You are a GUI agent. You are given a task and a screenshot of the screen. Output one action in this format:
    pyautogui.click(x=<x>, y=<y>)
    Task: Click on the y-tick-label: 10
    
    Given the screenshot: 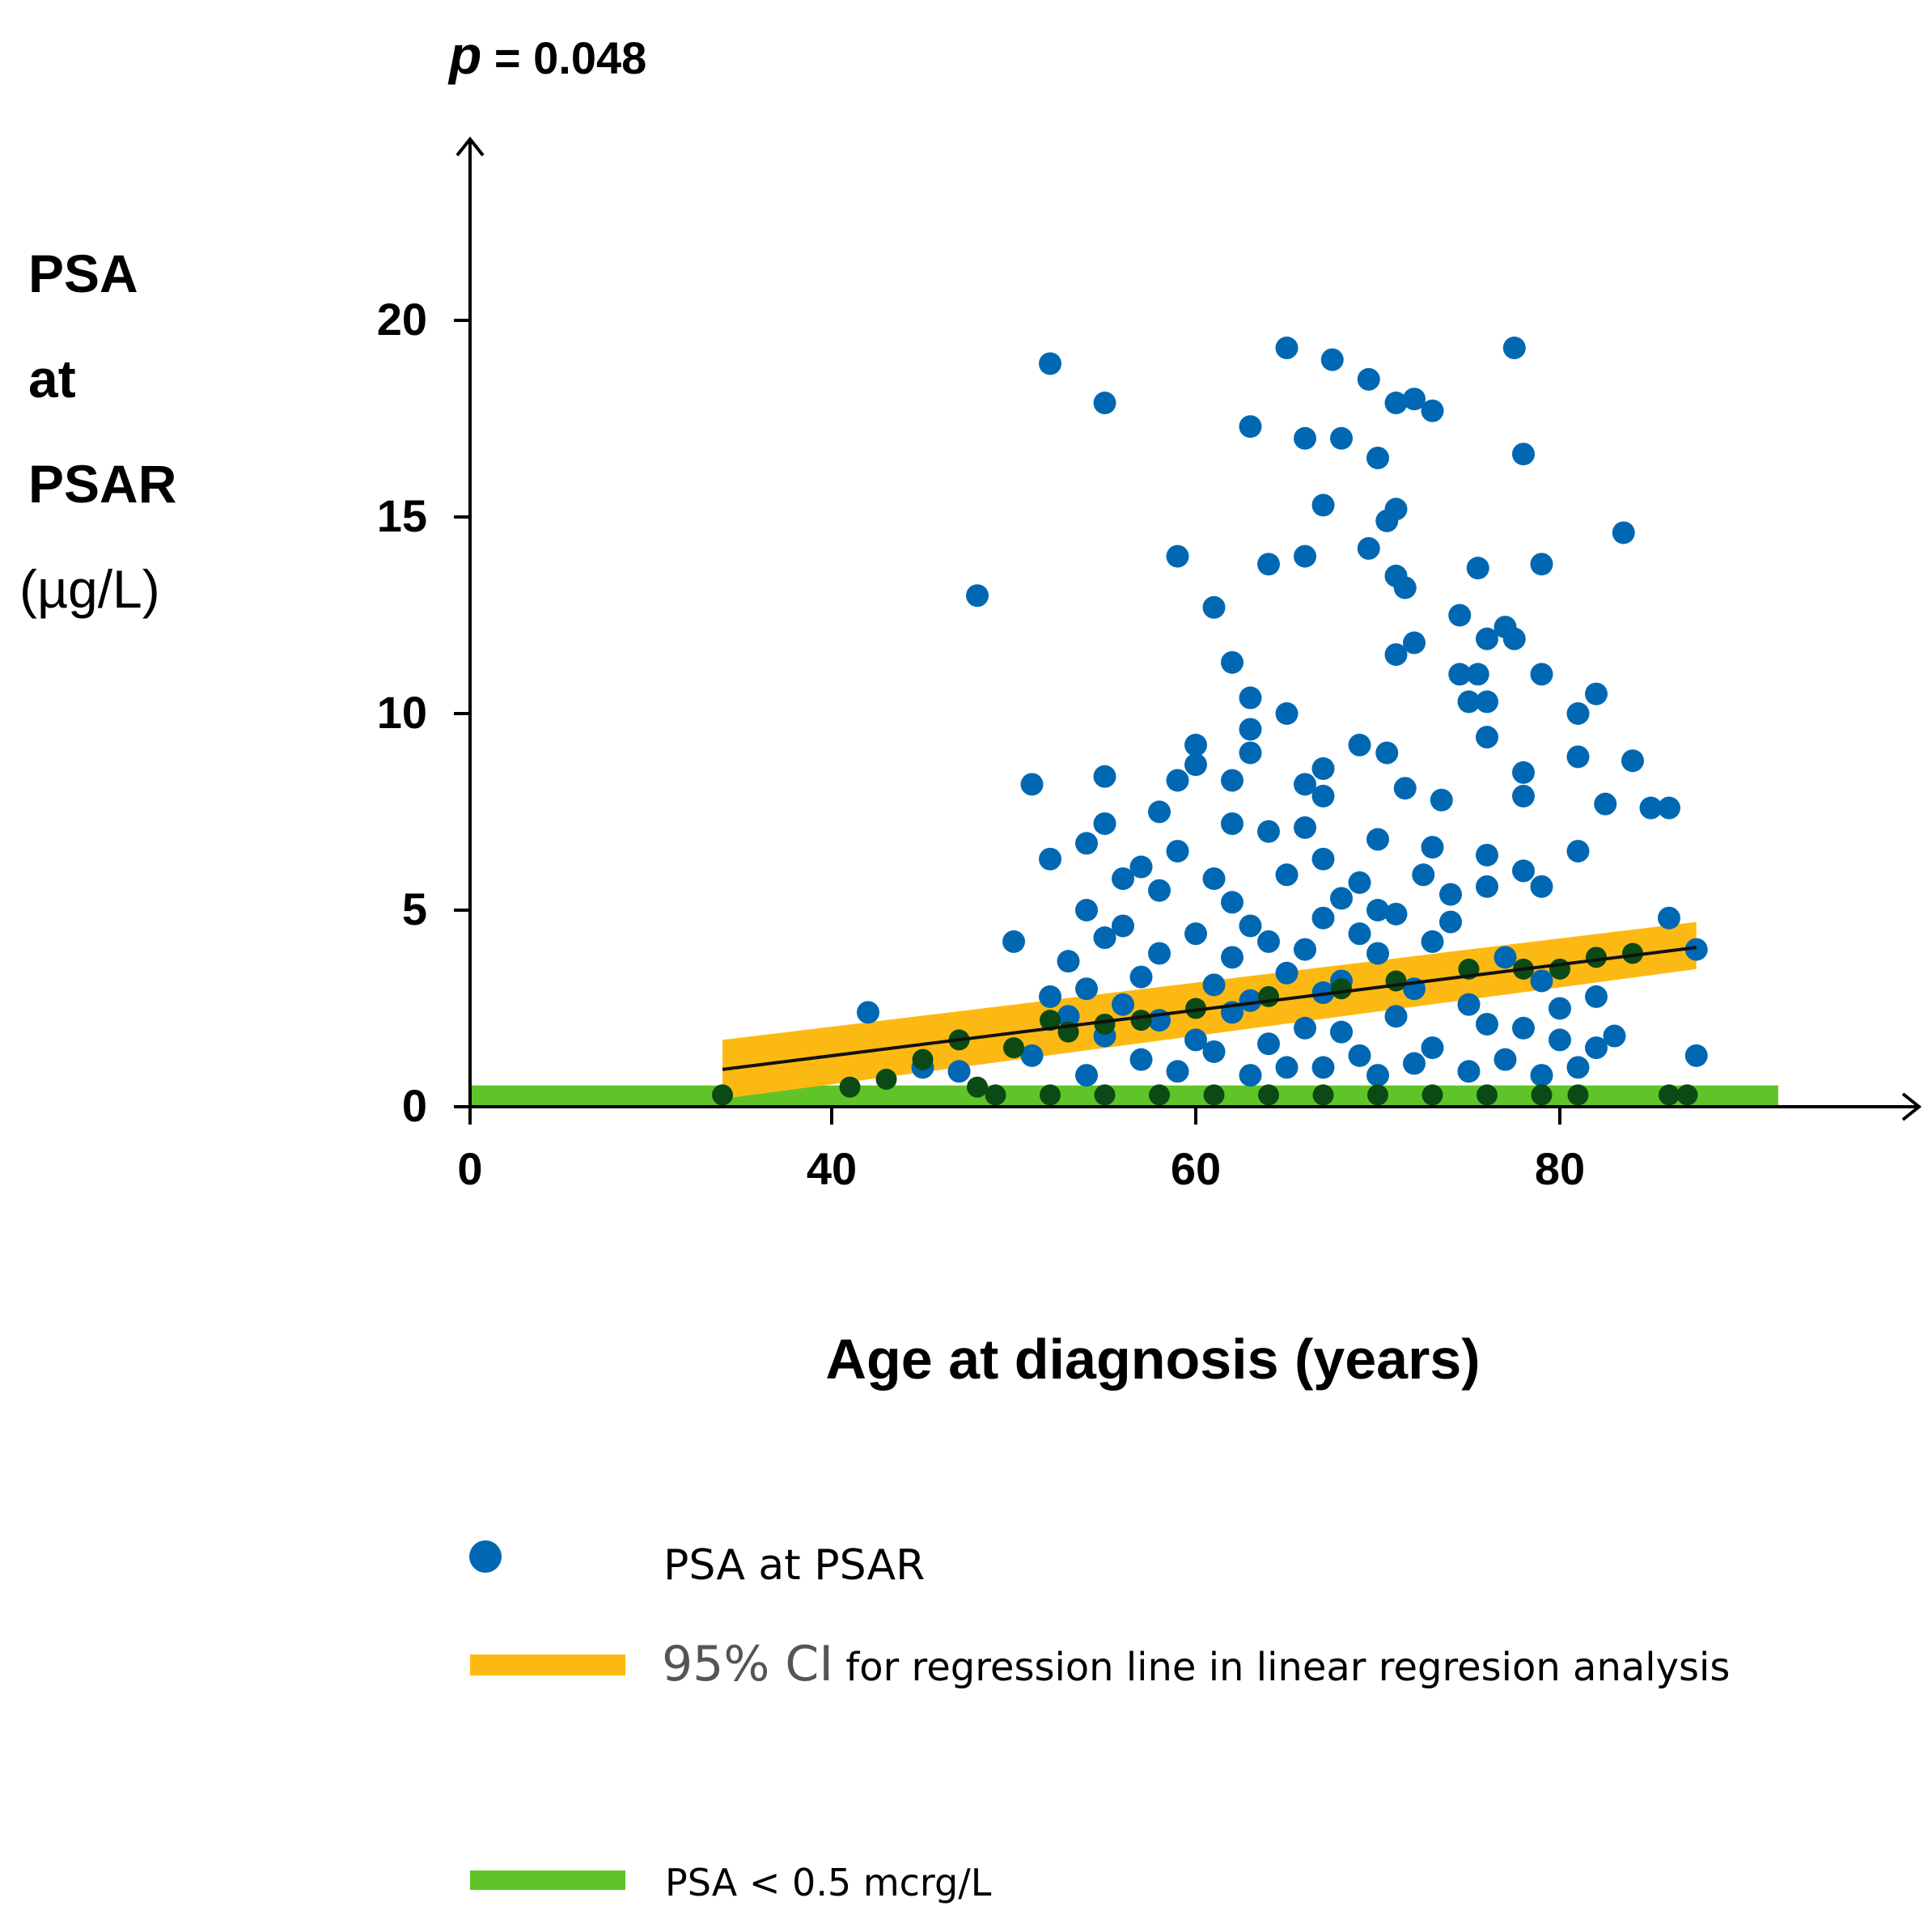 What is the action you would take?
    pyautogui.click(x=401, y=712)
    